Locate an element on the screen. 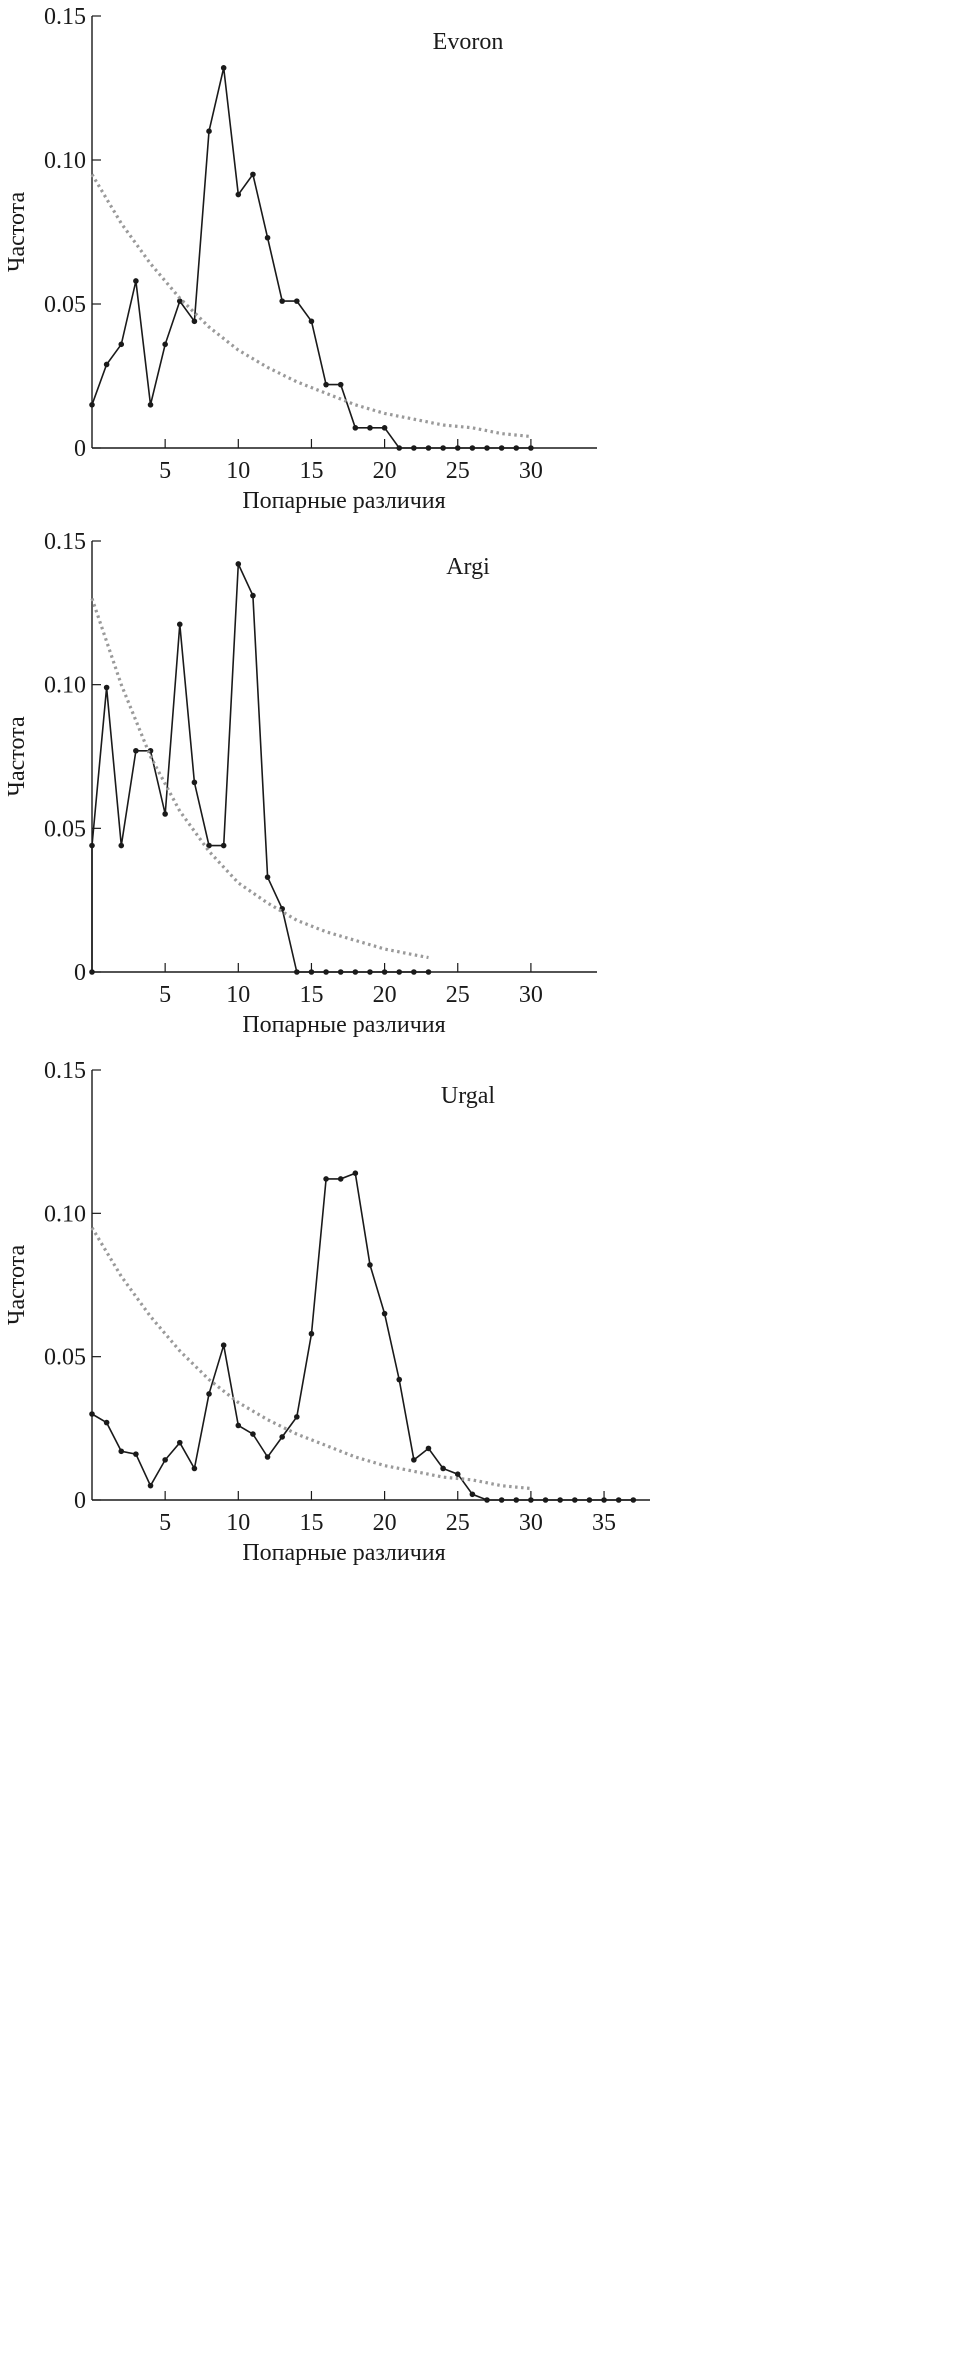 This screenshot has width=980, height=2365. argi-y-tick-label: 0.15 is located at coordinates (65, 542).